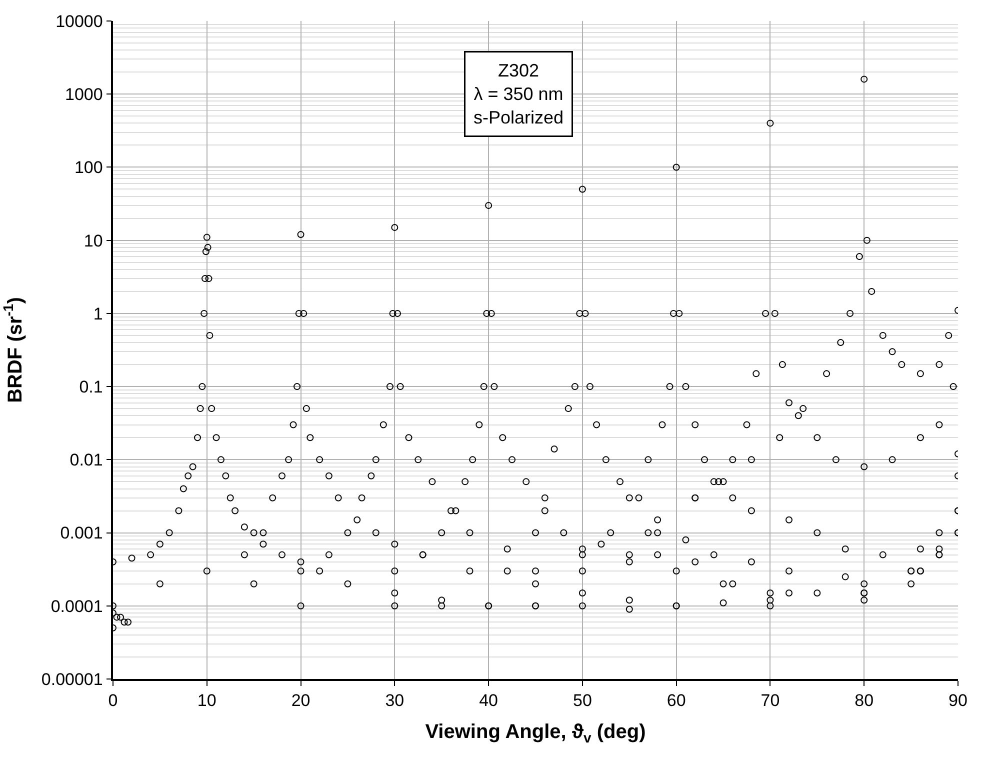  Describe the element at coordinates (535, 733) in the screenshot. I see `x-axis-title: Viewing Angle, ϑ$_{v}$ (deg)` at that location.